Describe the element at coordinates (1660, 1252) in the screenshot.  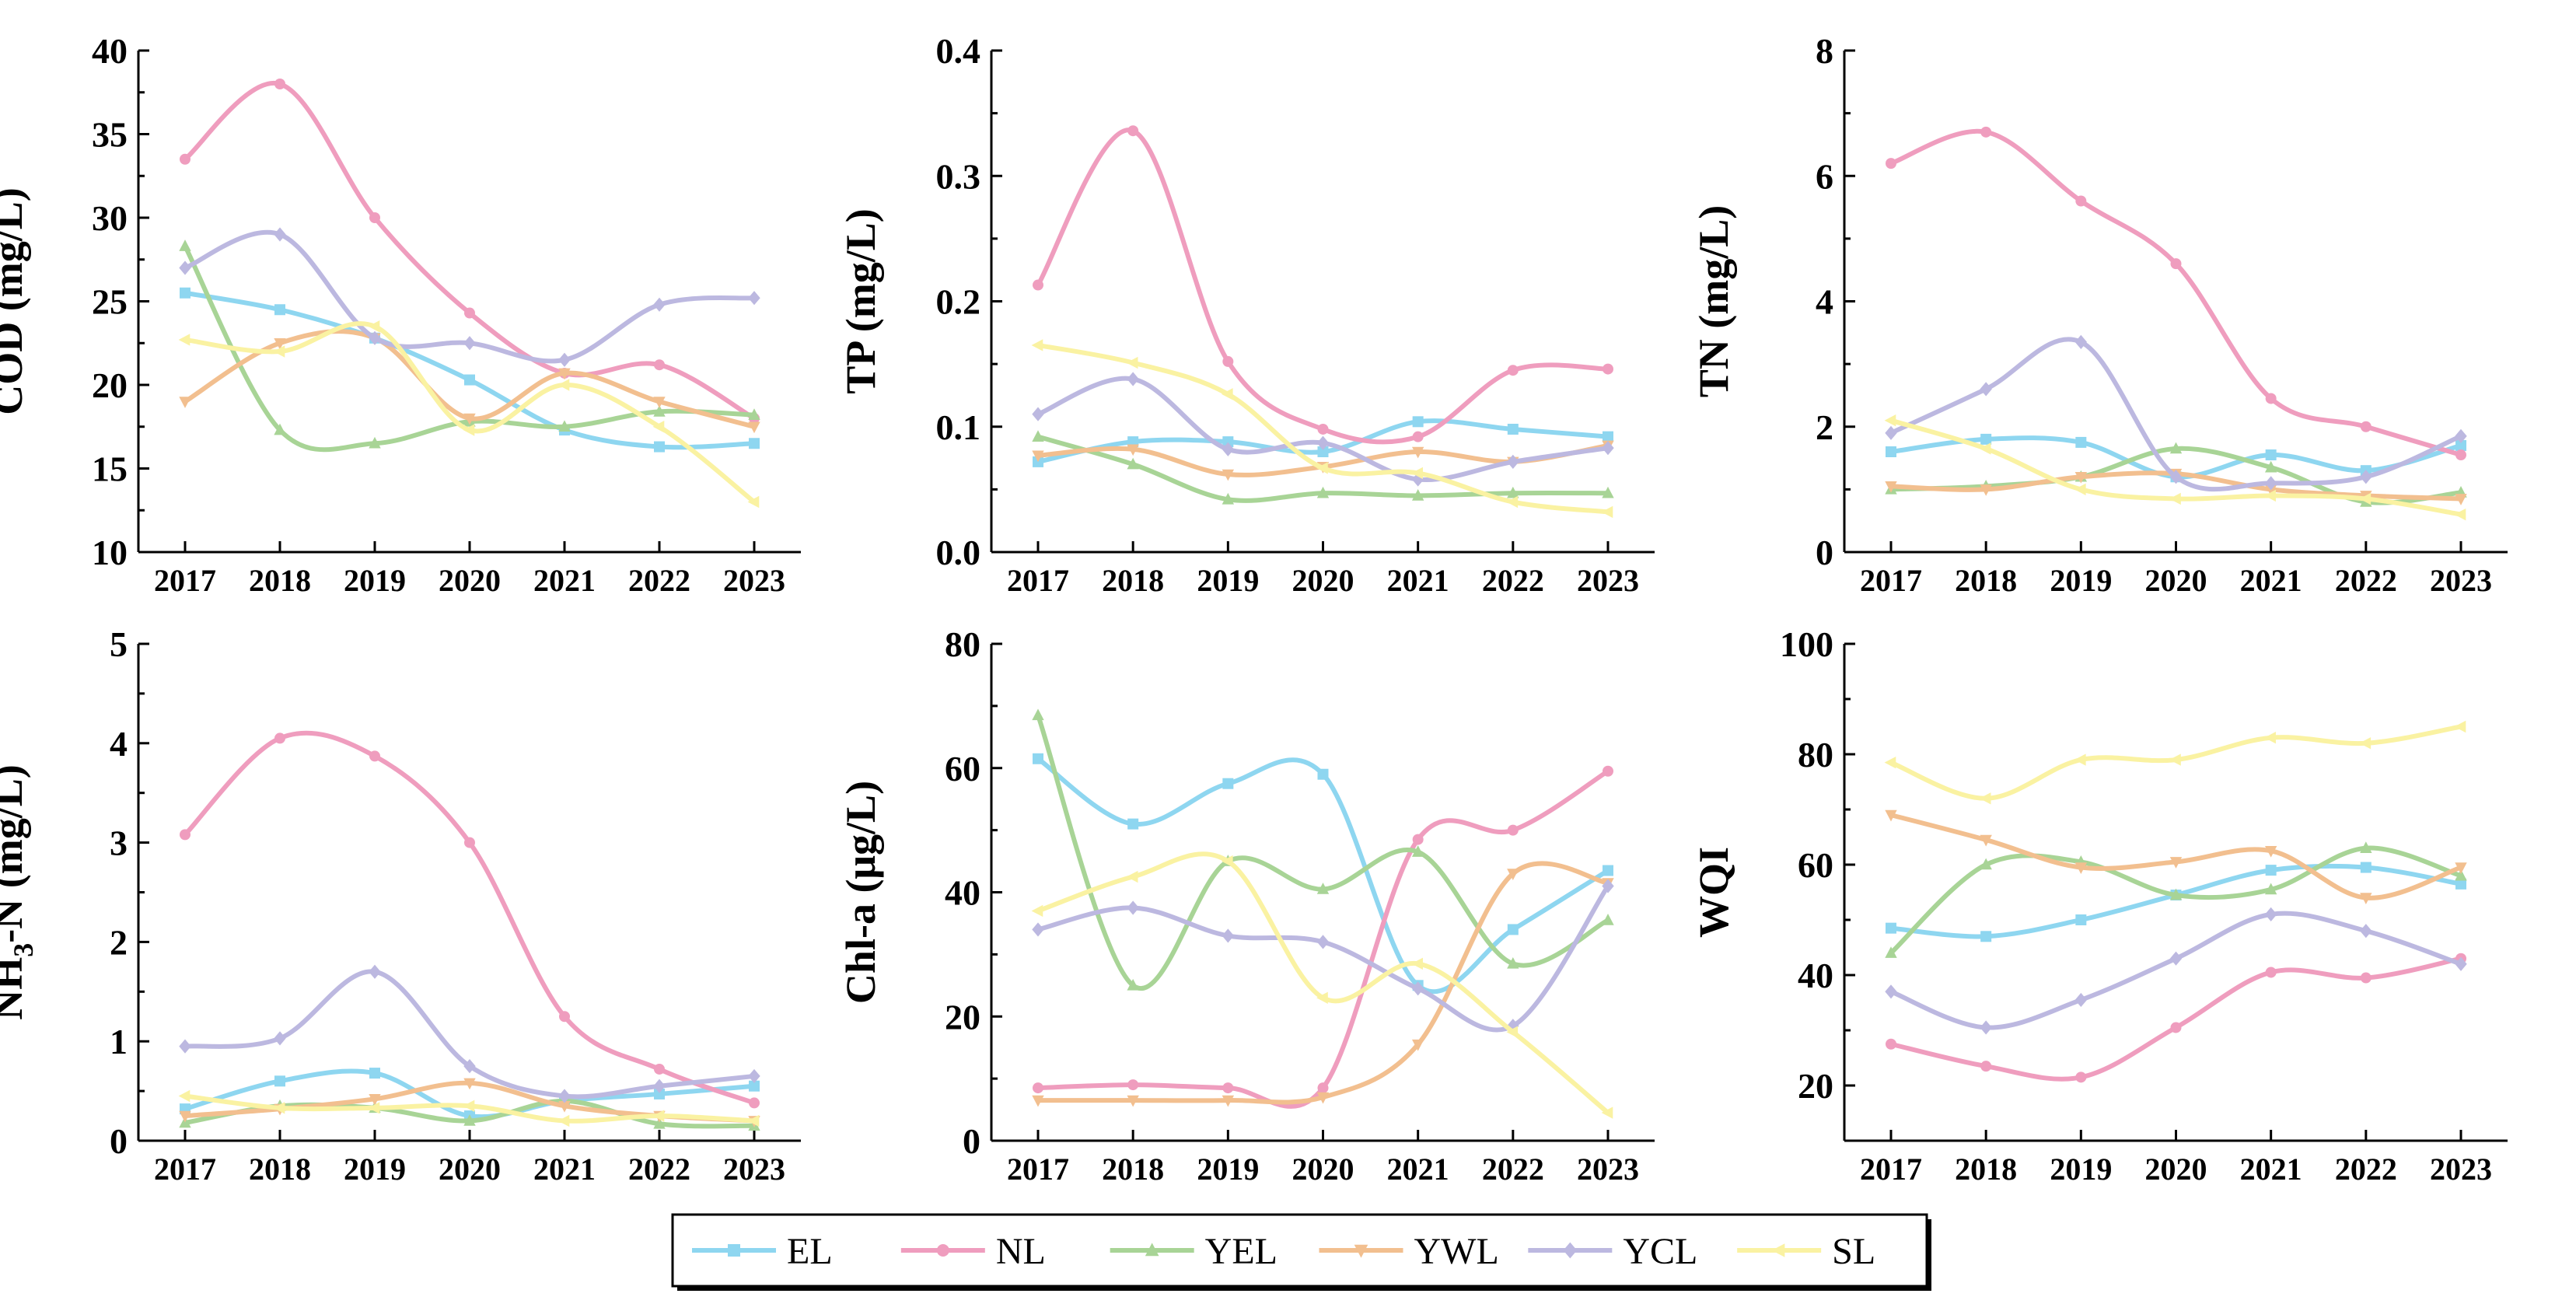
I see `legend-label-ycl: YCL` at that location.